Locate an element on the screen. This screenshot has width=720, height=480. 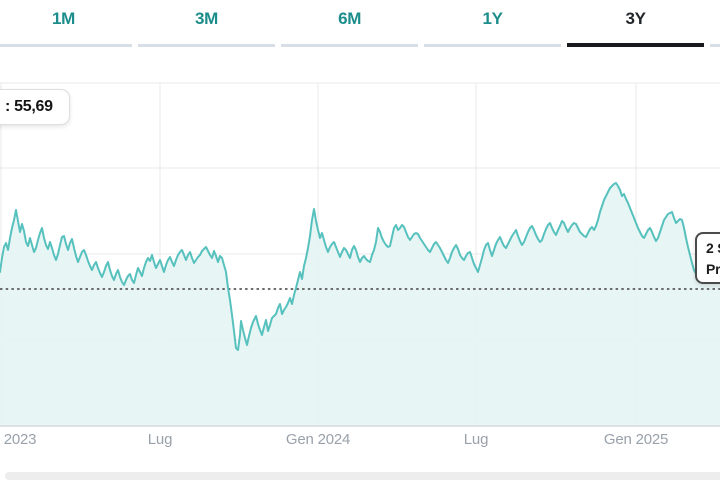
tab-3m: 3M is located at coordinates (207, 23).